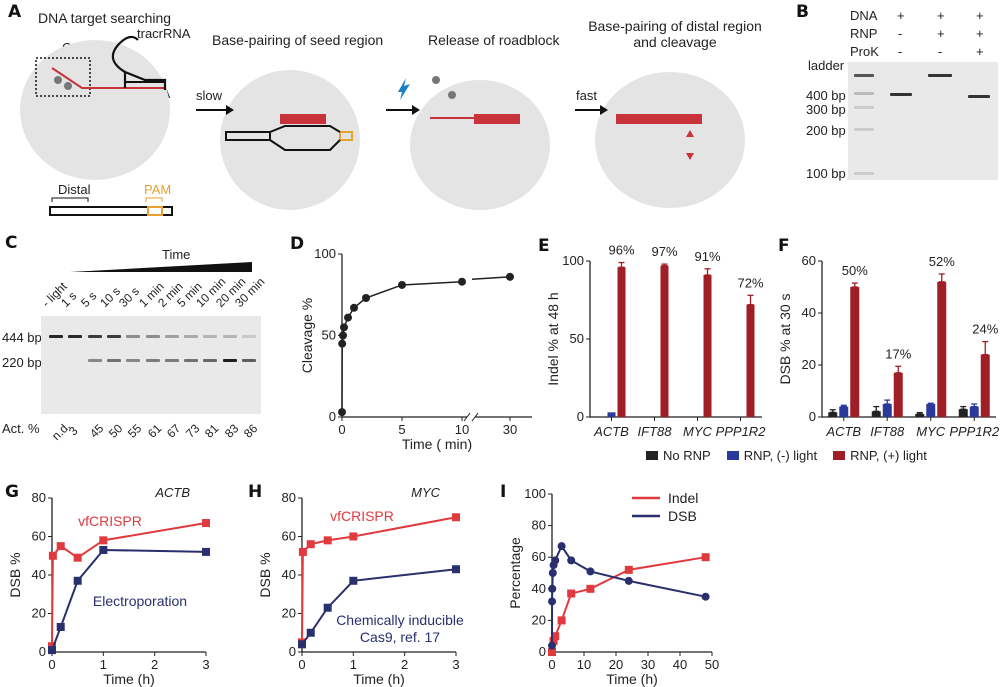 The height and width of the screenshot is (687, 1000). I want to click on bar-annotation: 96%, so click(621, 250).